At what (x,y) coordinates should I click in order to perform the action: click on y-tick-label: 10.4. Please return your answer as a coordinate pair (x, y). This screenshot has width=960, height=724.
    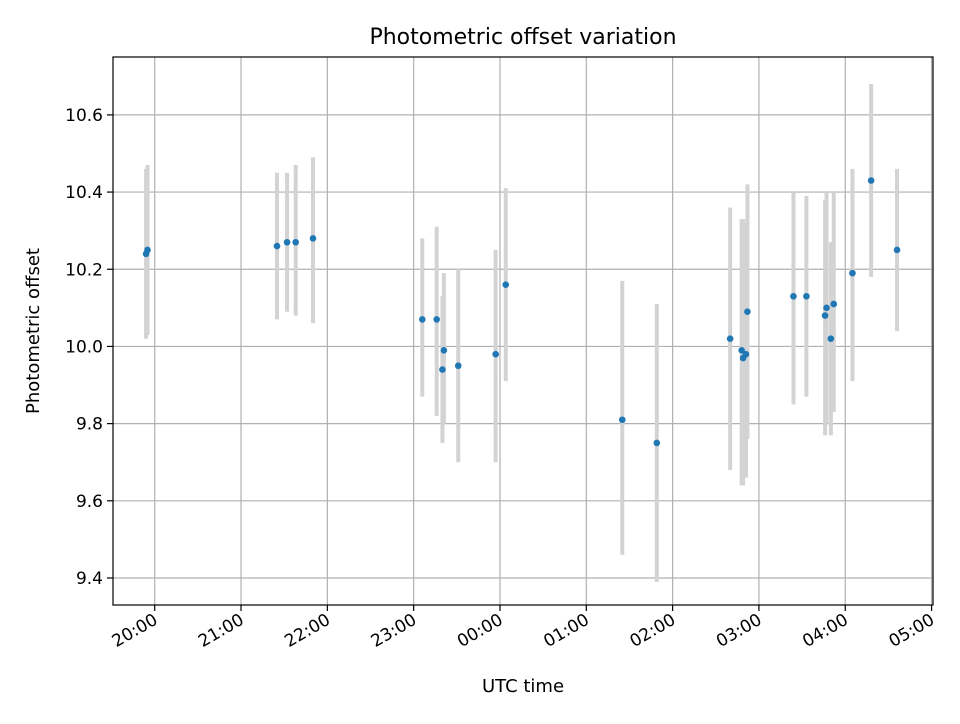
    Looking at the image, I should click on (84, 193).